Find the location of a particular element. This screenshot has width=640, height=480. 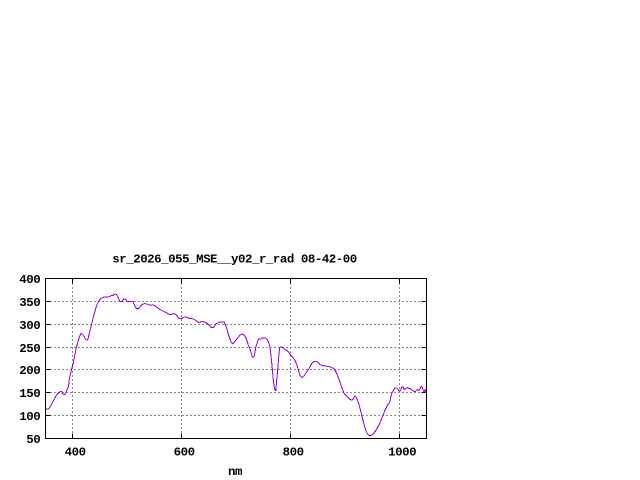

svg-text: 150 is located at coordinates (29, 394).